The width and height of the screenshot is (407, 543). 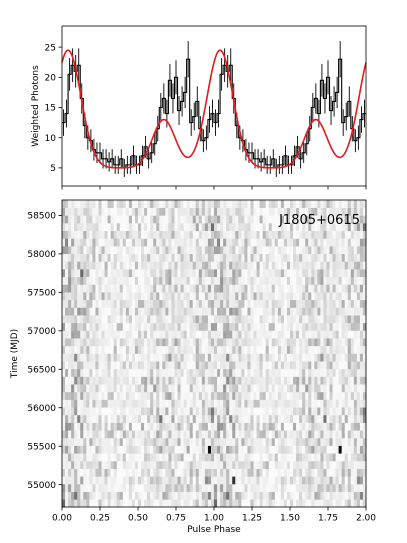 I want to click on x-tick-label: 0.00, so click(x=62, y=519).